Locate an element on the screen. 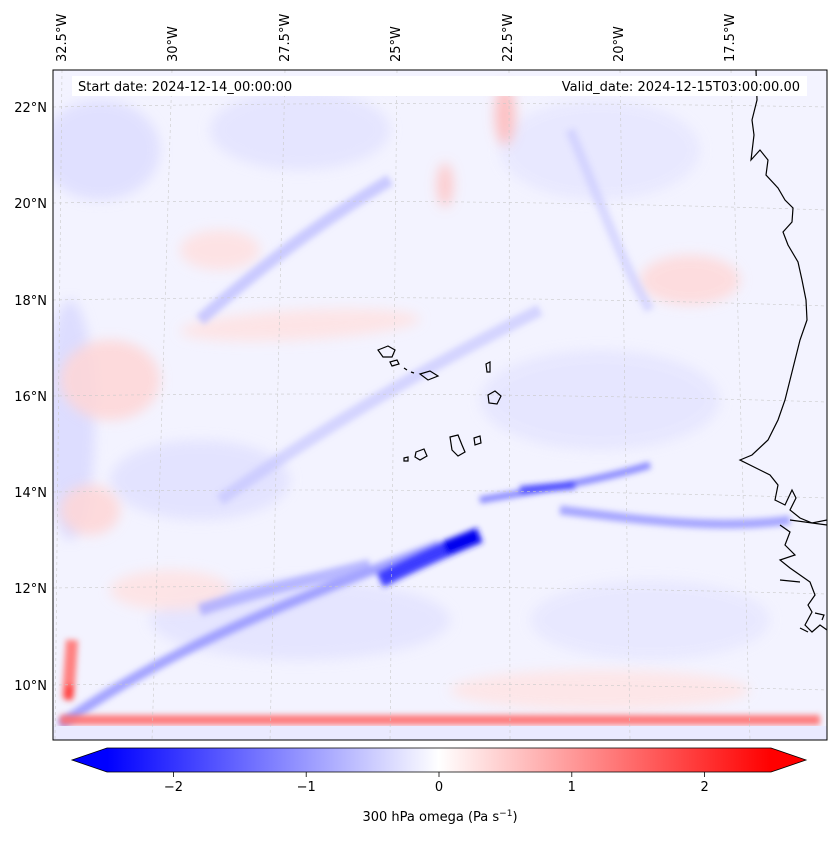 The height and width of the screenshot is (843, 837). lat-label: 18°N is located at coordinates (30, 301).